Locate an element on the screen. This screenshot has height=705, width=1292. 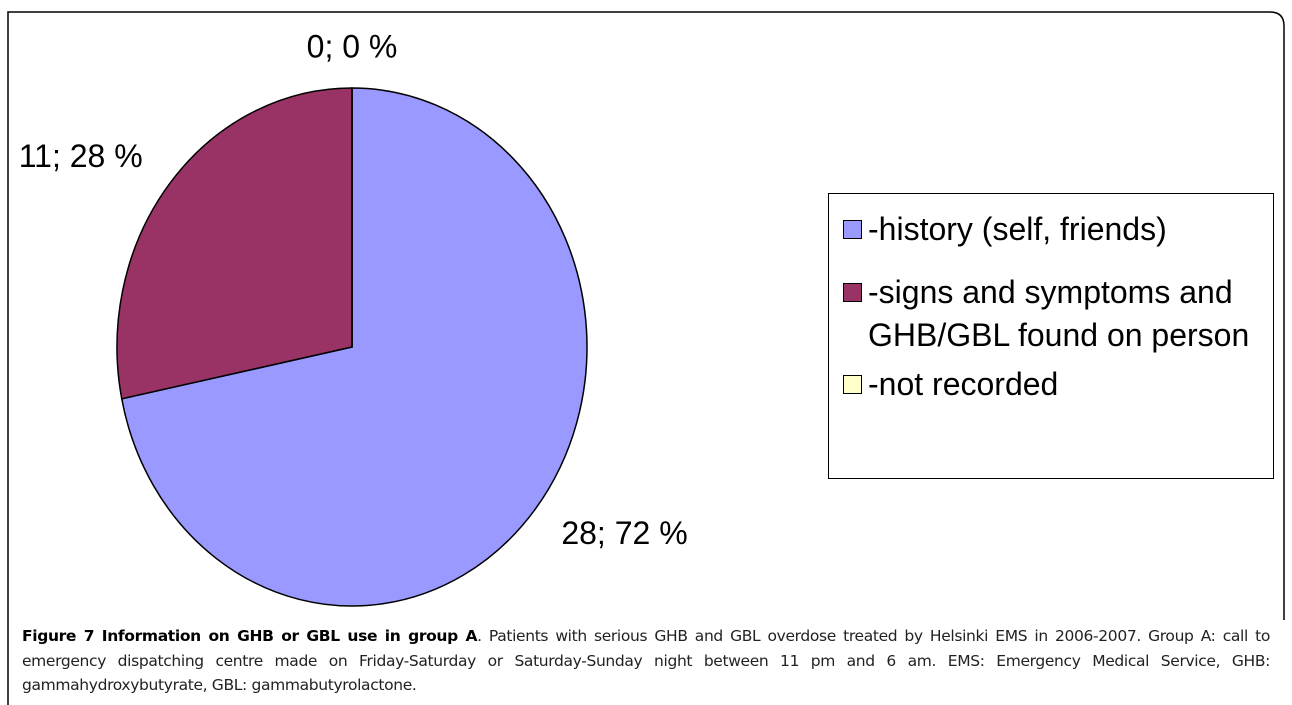
legend-item: -not recorded is located at coordinates (1055, 384).